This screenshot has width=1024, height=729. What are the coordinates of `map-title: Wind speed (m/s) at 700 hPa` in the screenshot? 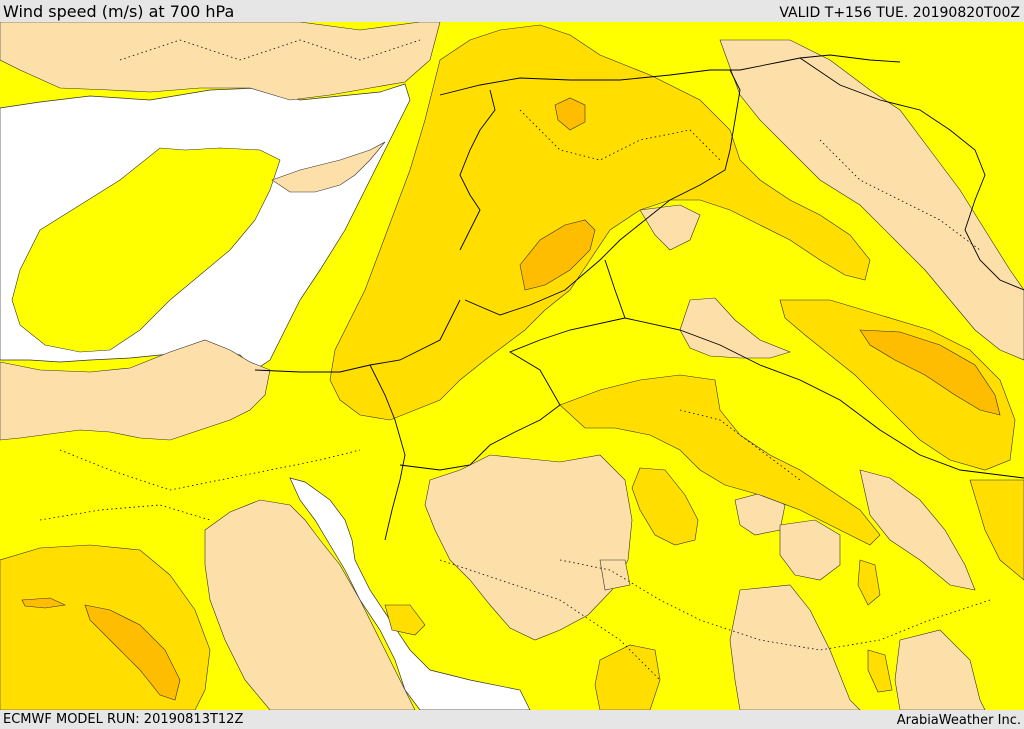 It's located at (119, 11).